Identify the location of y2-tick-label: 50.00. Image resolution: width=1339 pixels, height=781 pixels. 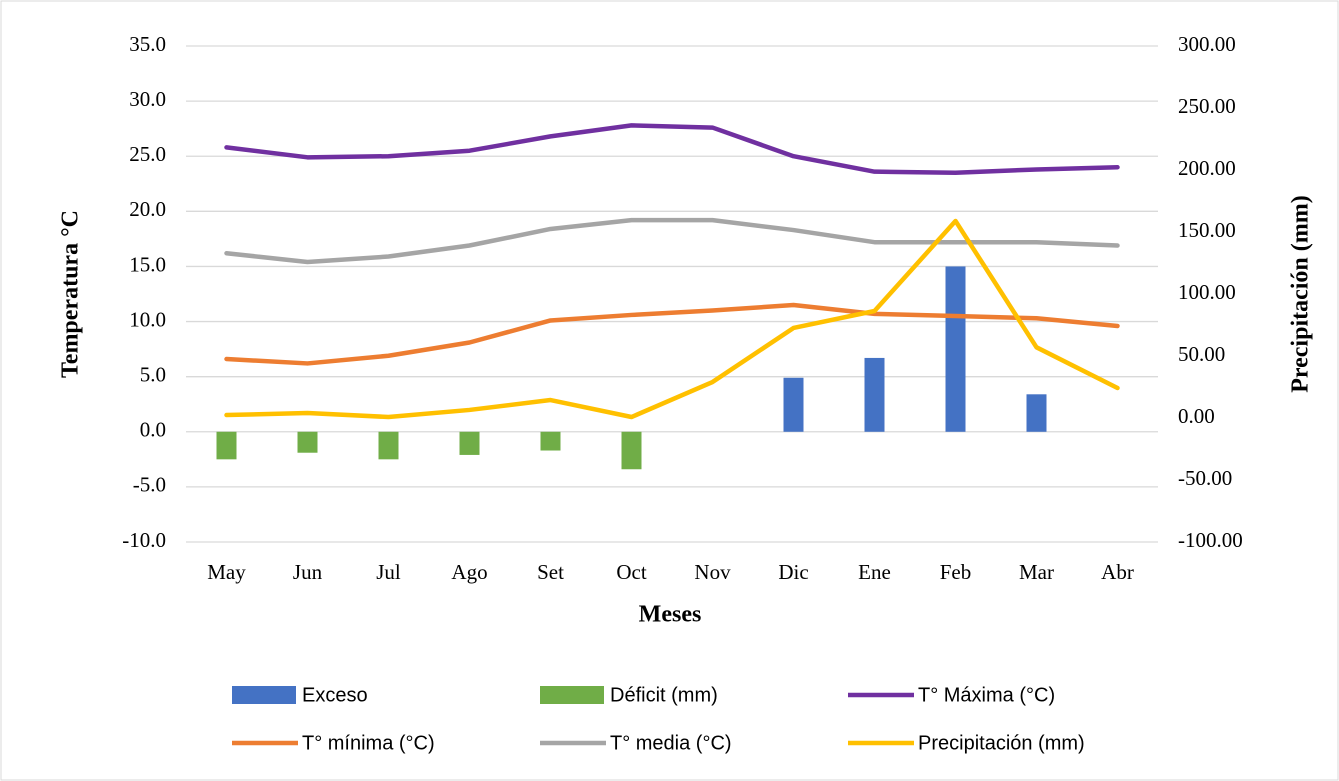
(1201, 354).